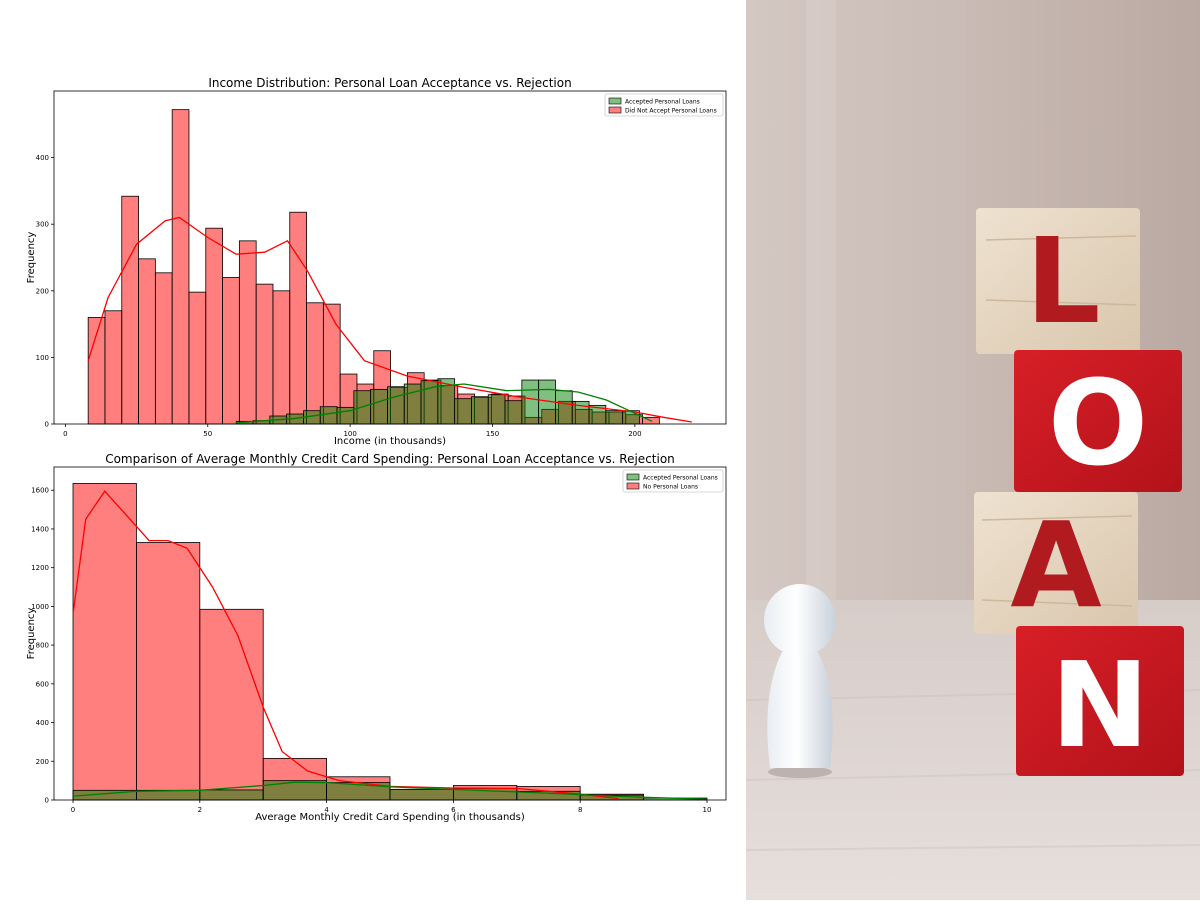 This screenshot has height=904, width=1200. I want to click on pawn-figure, so click(800, 681).